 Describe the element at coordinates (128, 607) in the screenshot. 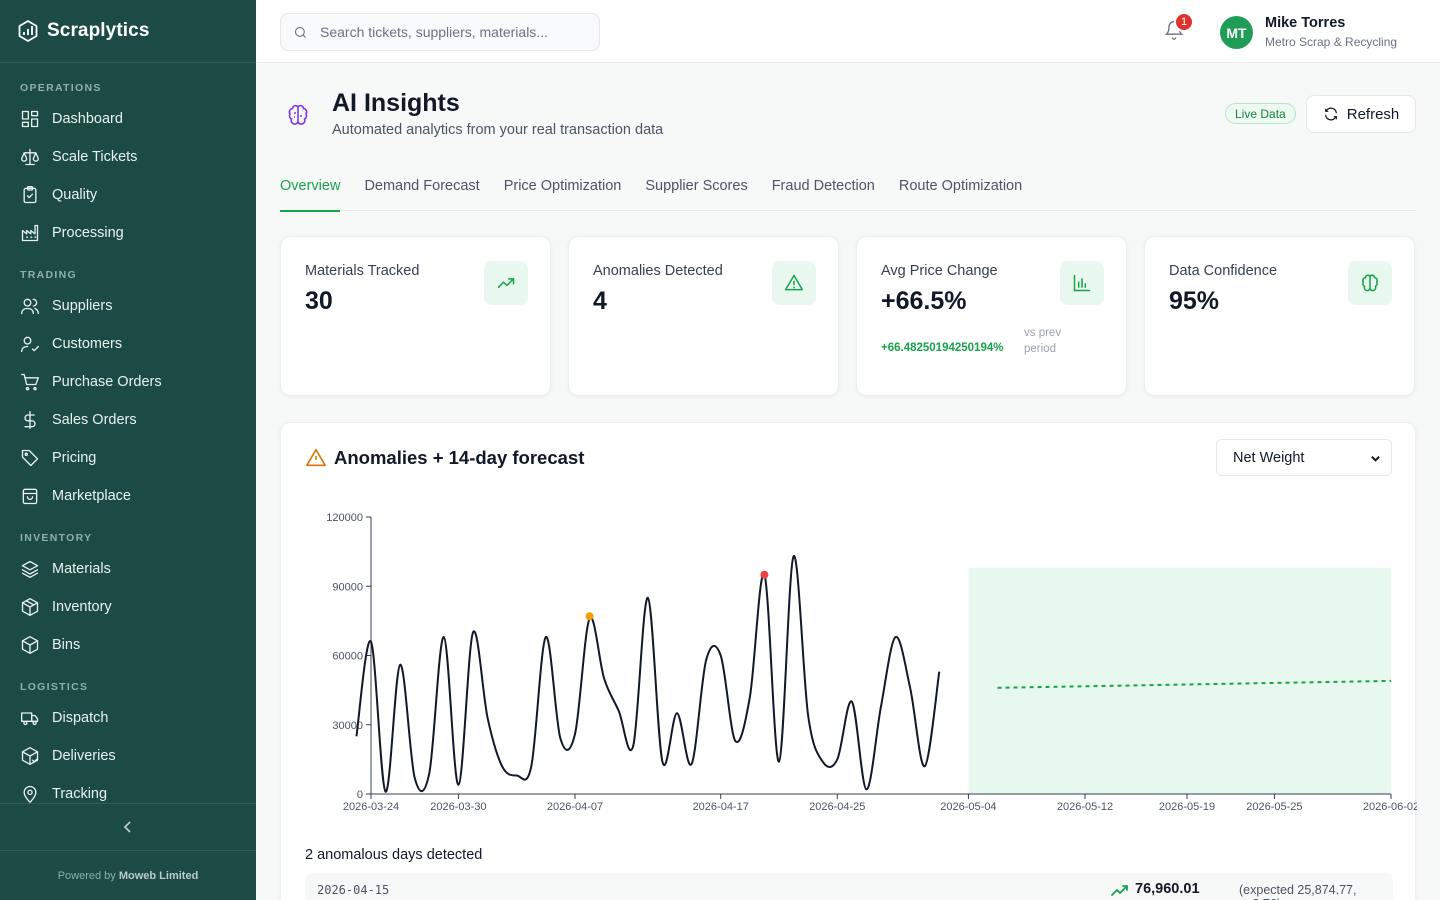

I see `sidebar-item-inventory: Inventory` at that location.